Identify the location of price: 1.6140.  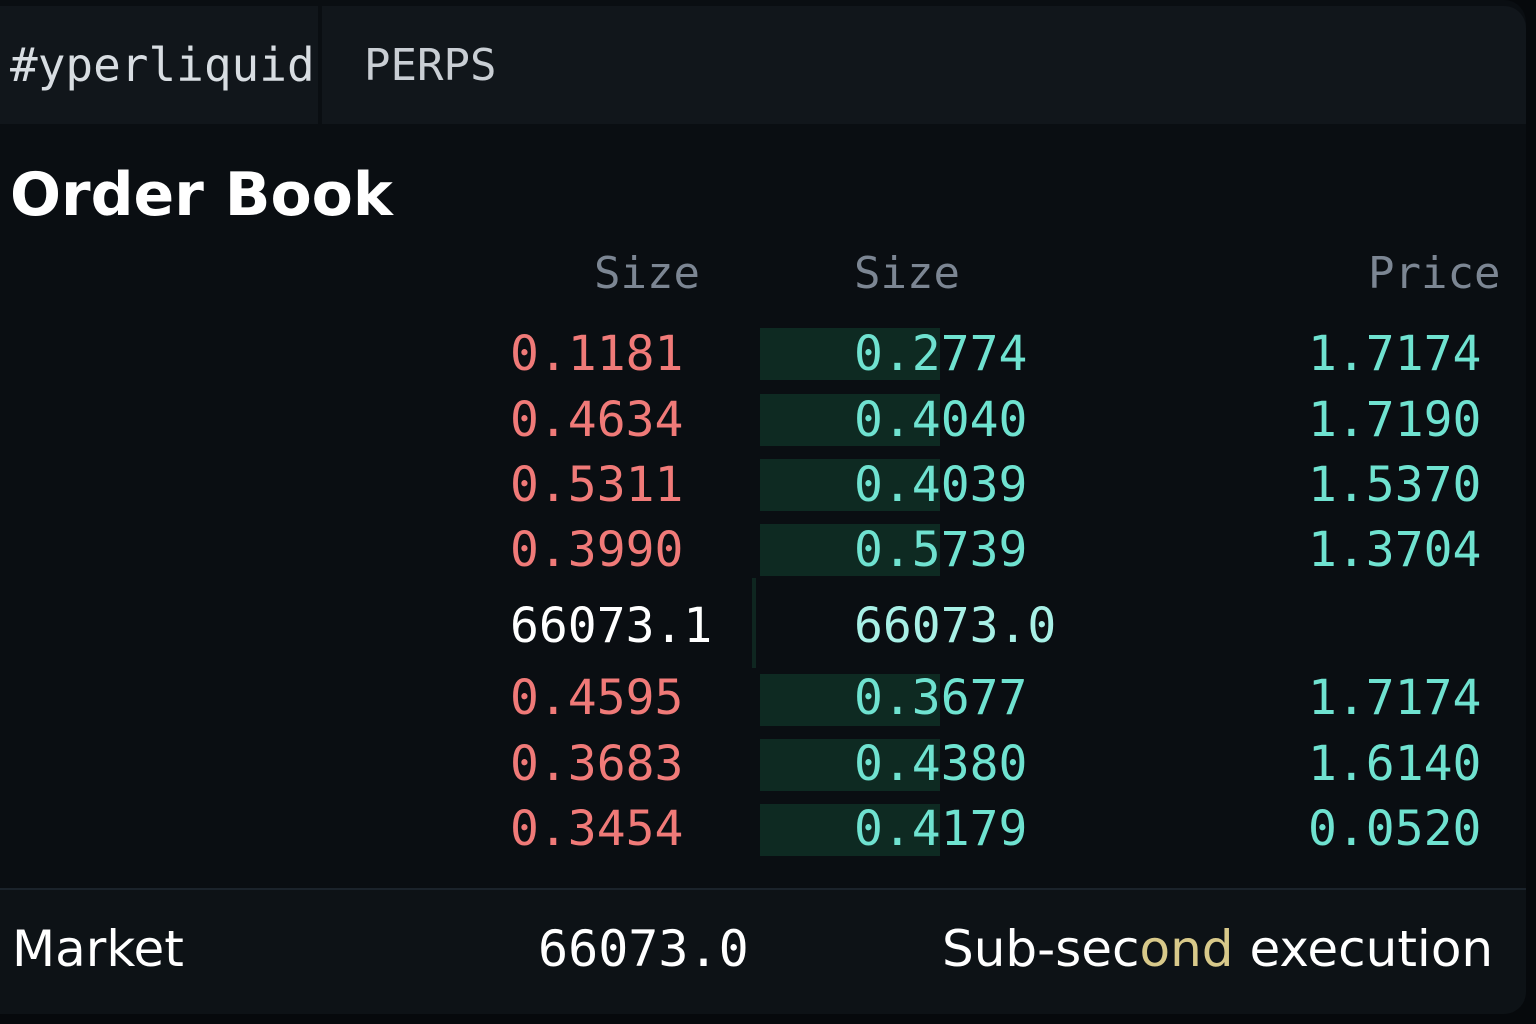
(1395, 764).